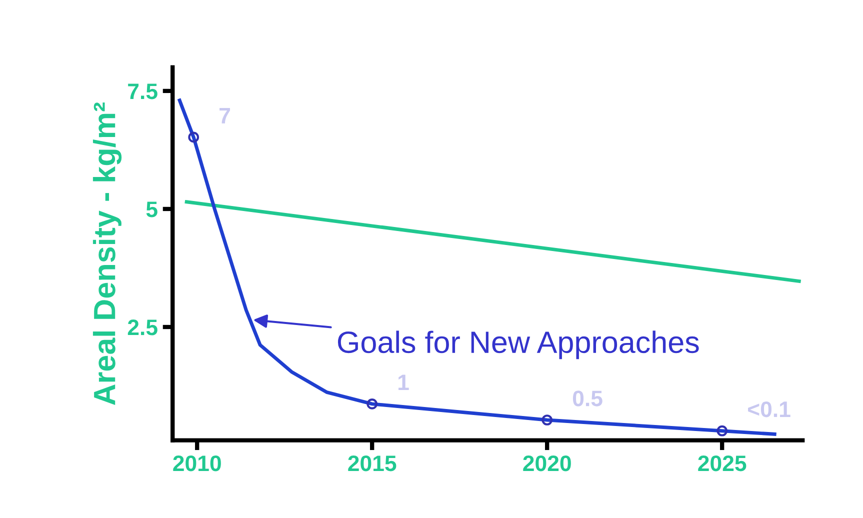 Image resolution: width=863 pixels, height=518 pixels. Describe the element at coordinates (722, 463) in the screenshot. I see `x-tick-label: 2025` at that location.